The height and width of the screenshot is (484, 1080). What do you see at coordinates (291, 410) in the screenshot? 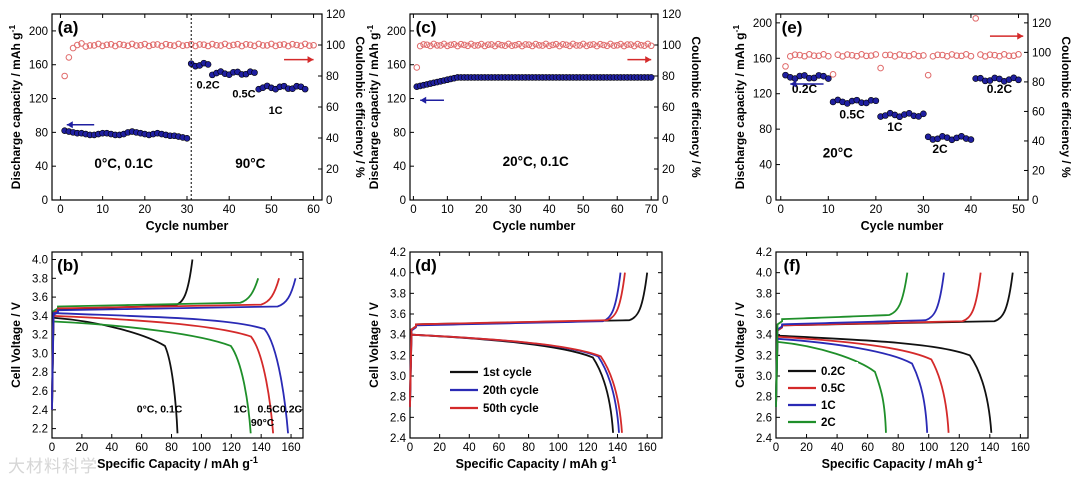
I see `annotation-series-0-2c: 0.2C` at bounding box center [291, 410].